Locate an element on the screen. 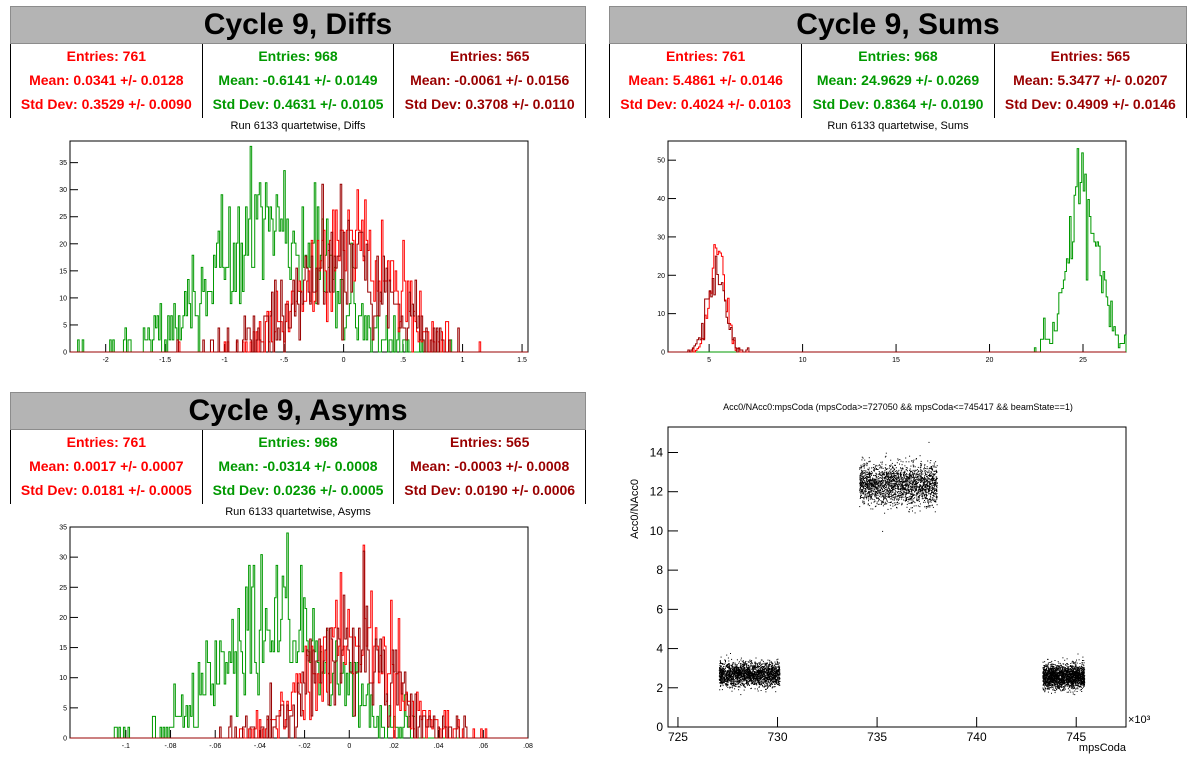 The height and width of the screenshot is (772, 1196). x-tick-label: 1 is located at coordinates (463, 360).